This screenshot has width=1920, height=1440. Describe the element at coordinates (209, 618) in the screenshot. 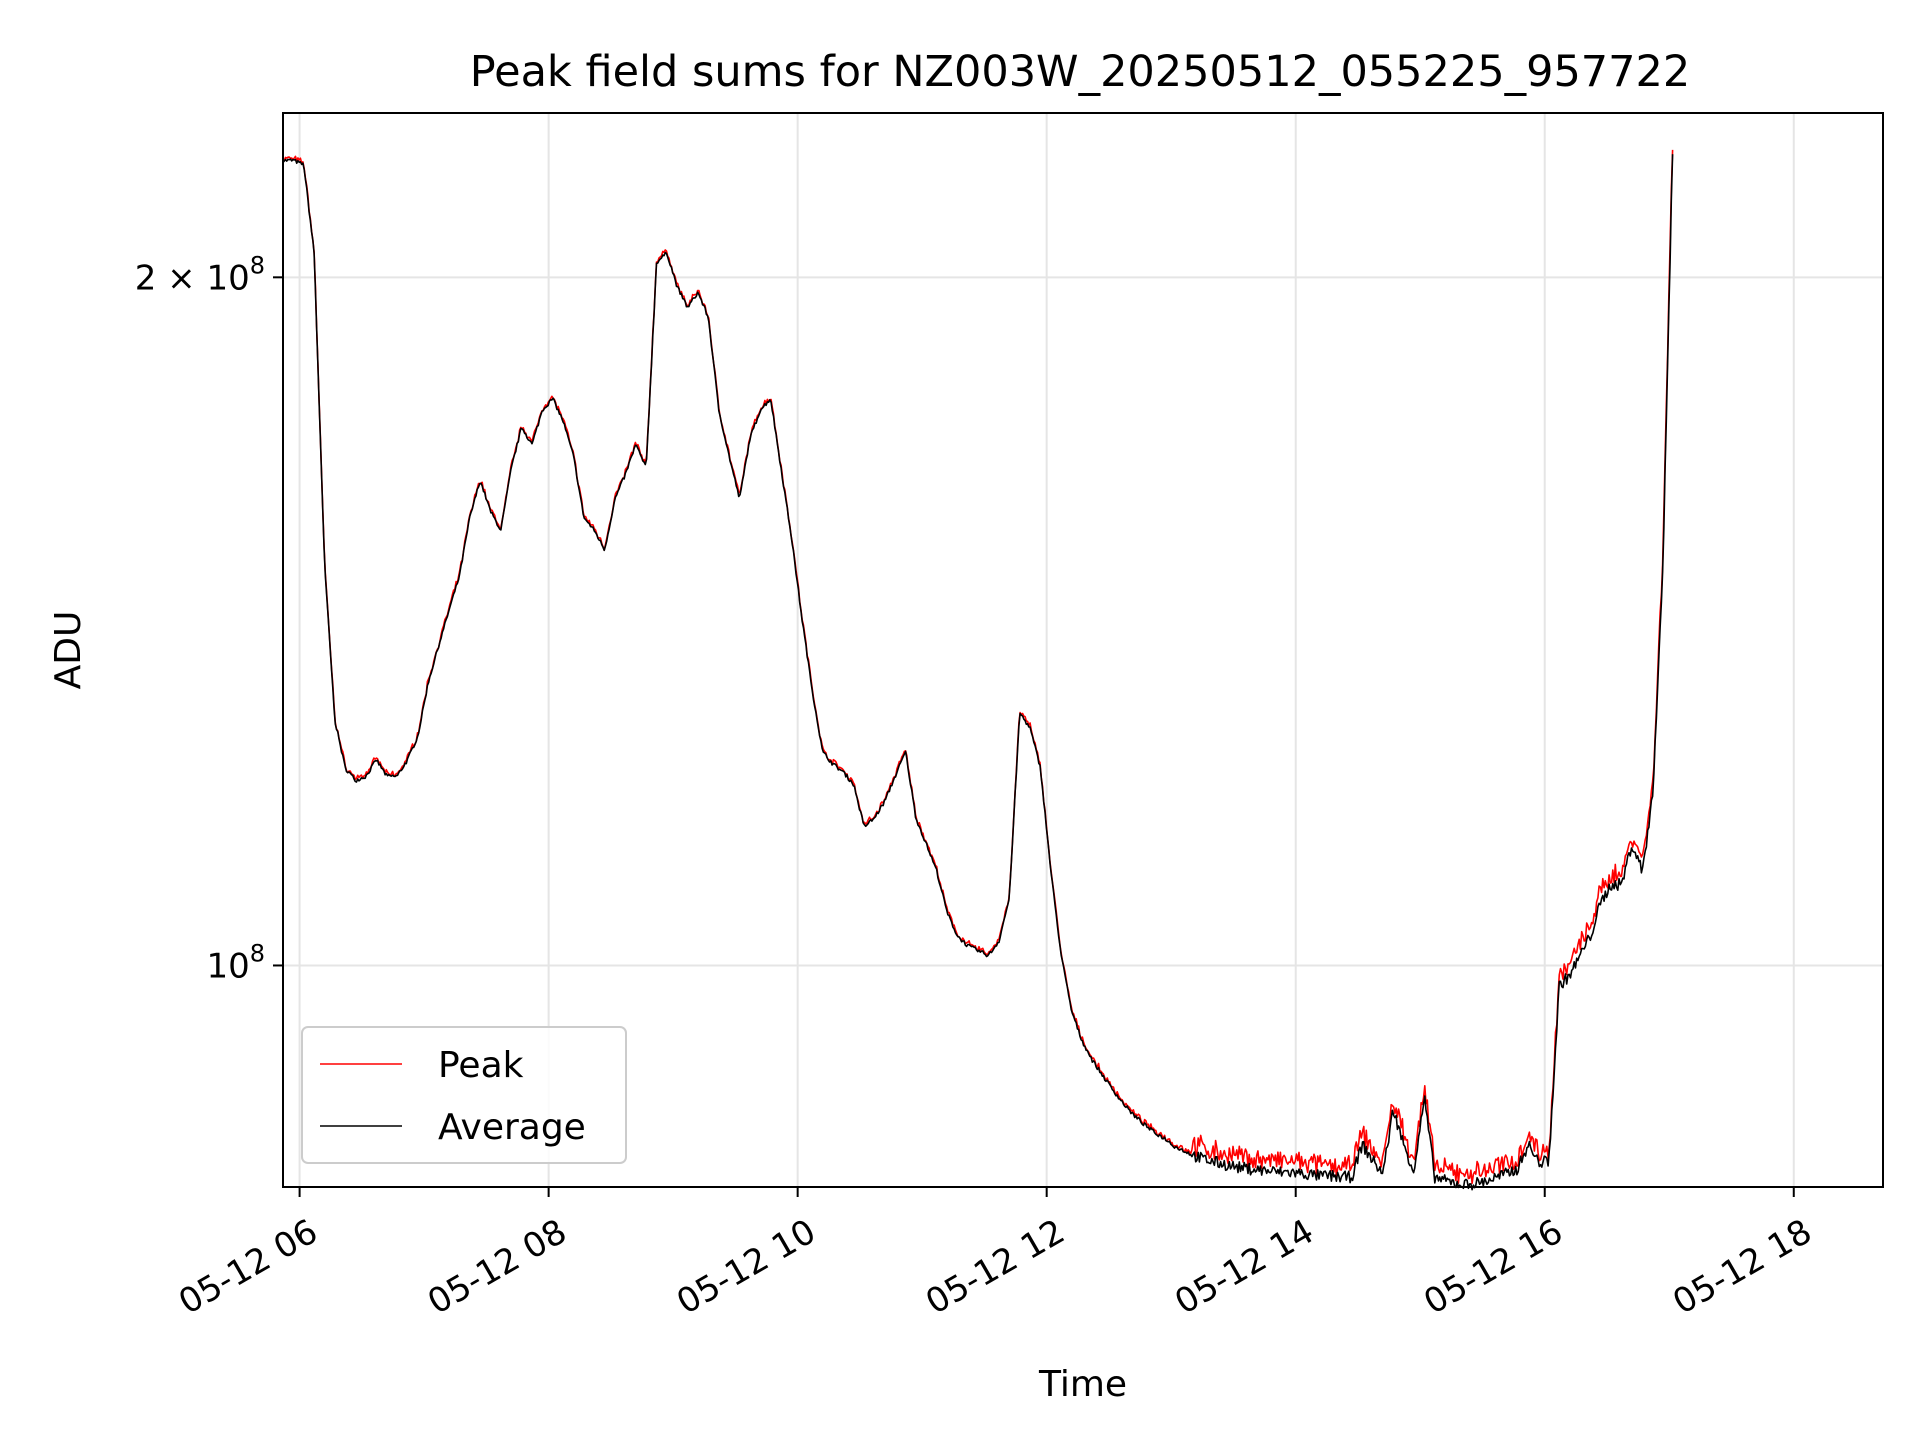

I see `y-axis-ticks: 108 2 × 108` at that location.